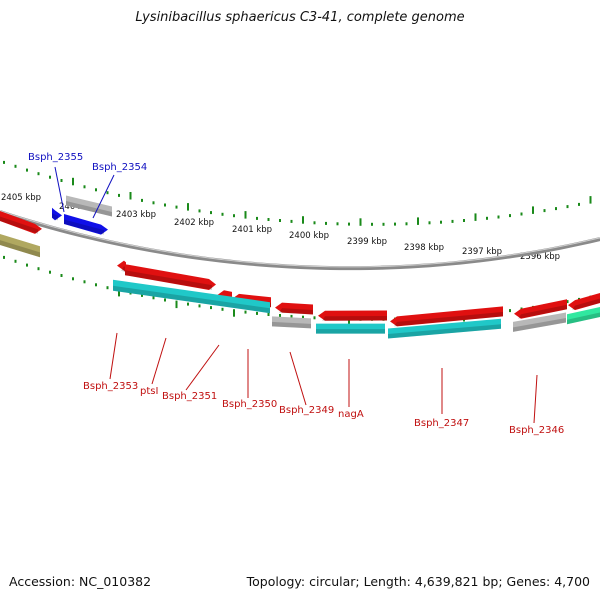 This screenshot has height=600, width=600. What do you see at coordinates (584, 302) in the screenshot?
I see `feature-red-right` at bounding box center [584, 302].